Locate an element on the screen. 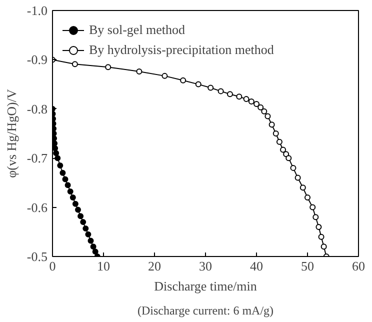 The width and height of the screenshot is (372, 322). y-tick-label: -0.5 is located at coordinates (37, 256).